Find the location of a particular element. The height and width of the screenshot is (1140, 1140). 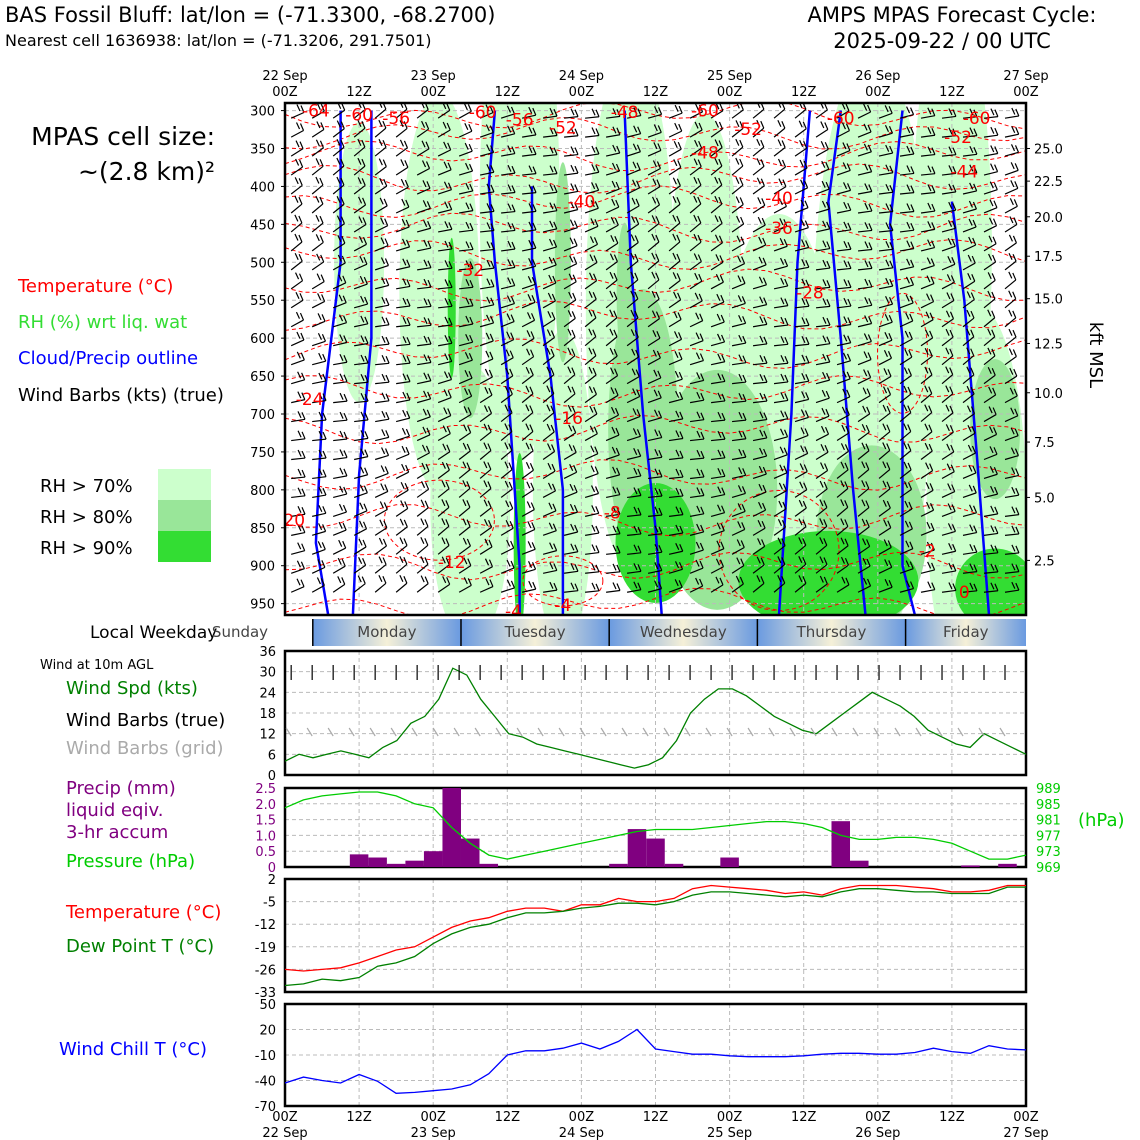

cloud-outline is located at coordinates (328, 362).